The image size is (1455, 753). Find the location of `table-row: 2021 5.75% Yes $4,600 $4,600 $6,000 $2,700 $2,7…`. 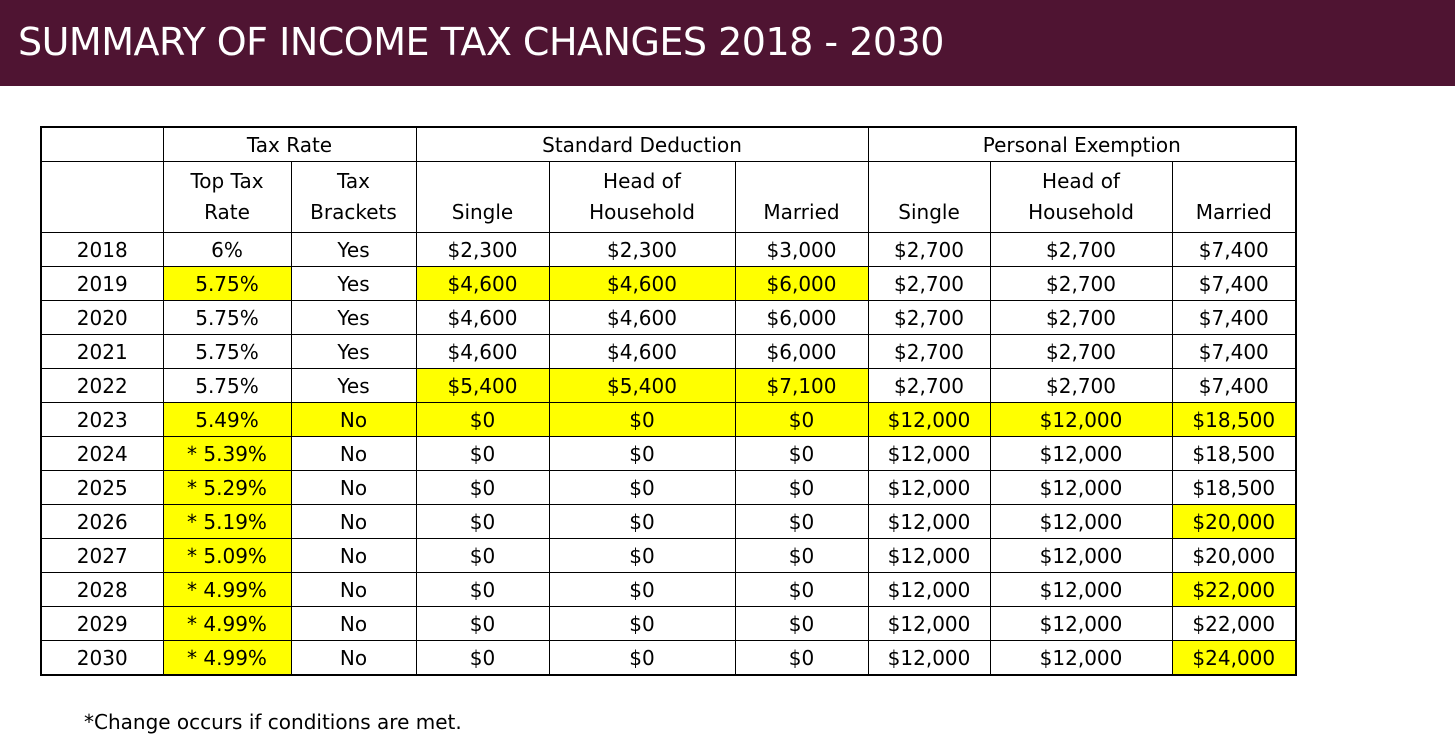

table-row: 2021 5.75% Yes $4,600 $4,600 $6,000 $2,700 $2,7… is located at coordinates (668, 351).